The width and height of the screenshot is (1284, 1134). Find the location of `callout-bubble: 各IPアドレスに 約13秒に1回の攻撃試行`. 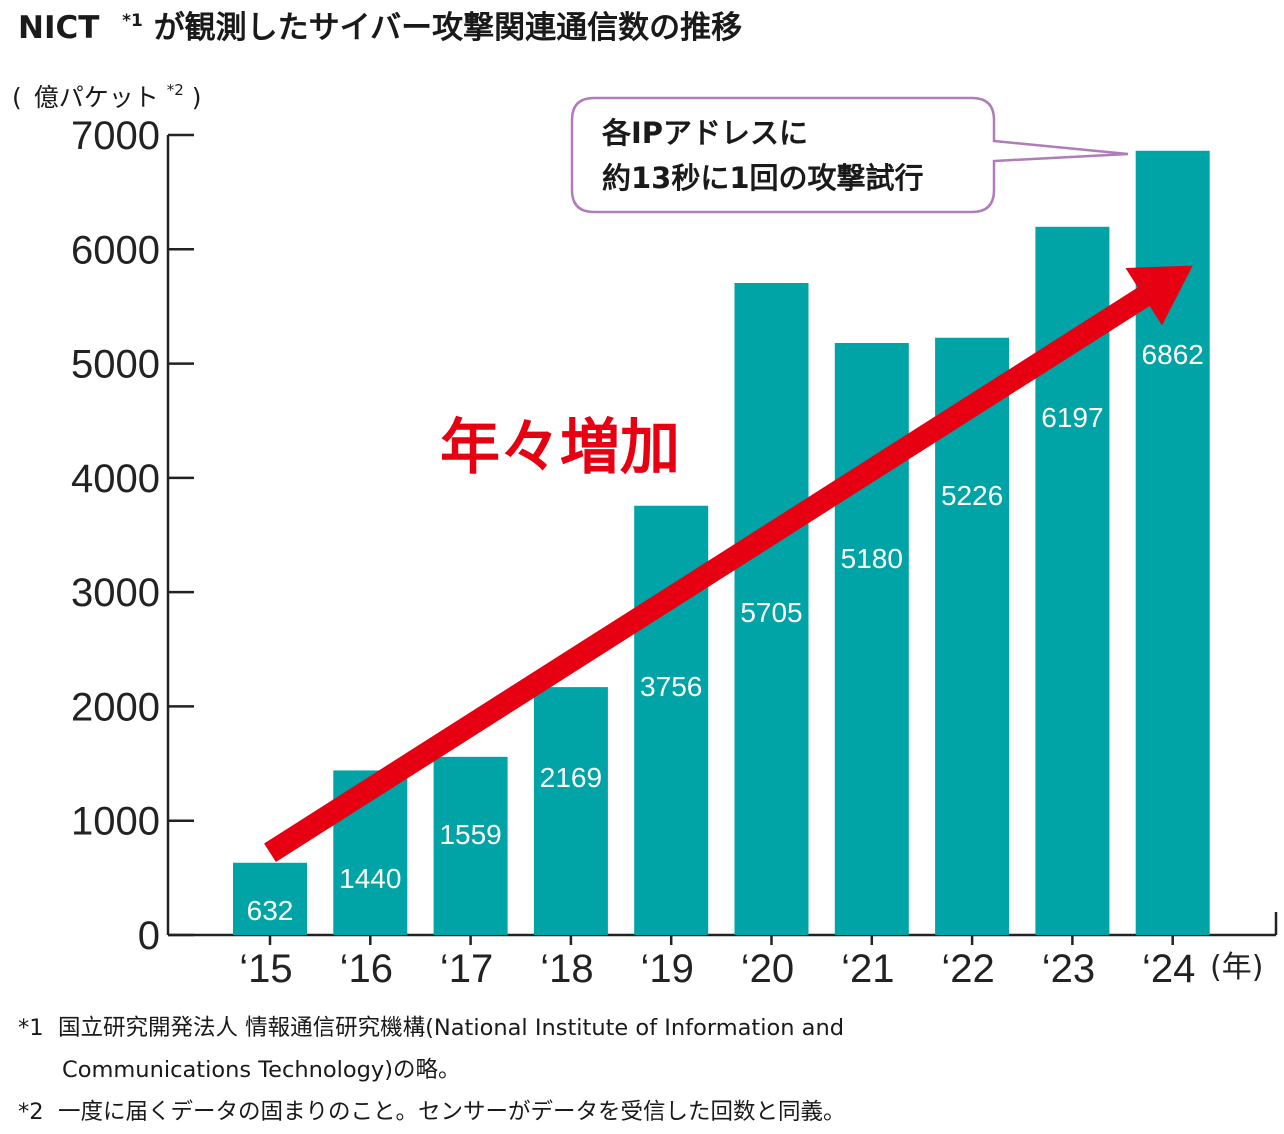

callout-bubble: 各IPアドレスに 約13秒に1回の攻撃試行 is located at coordinates (849, 155).